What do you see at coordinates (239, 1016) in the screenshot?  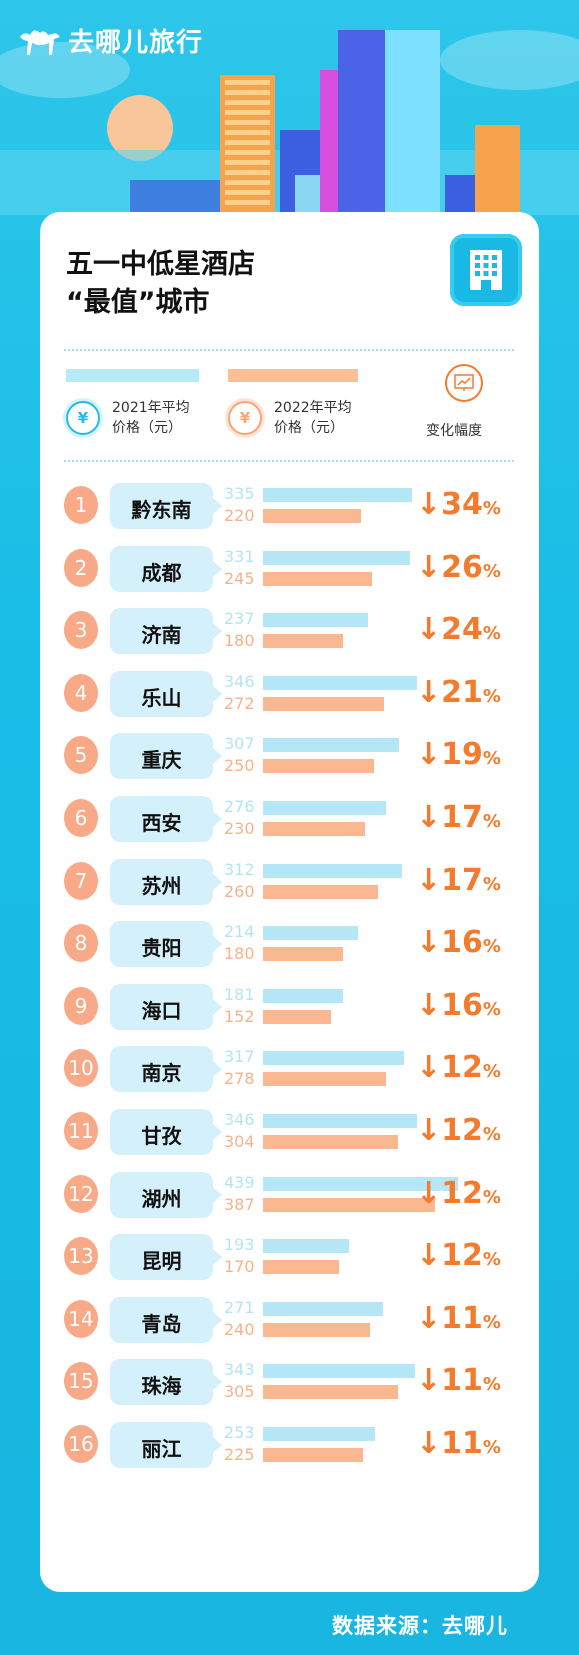 I see `value-2022-label: 152` at bounding box center [239, 1016].